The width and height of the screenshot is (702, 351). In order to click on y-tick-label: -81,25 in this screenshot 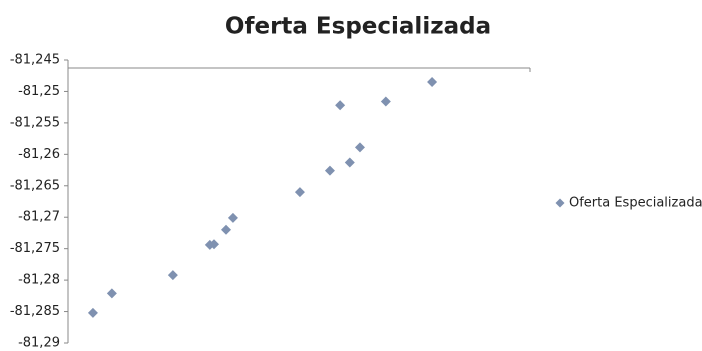, I will do `click(39, 91)`.